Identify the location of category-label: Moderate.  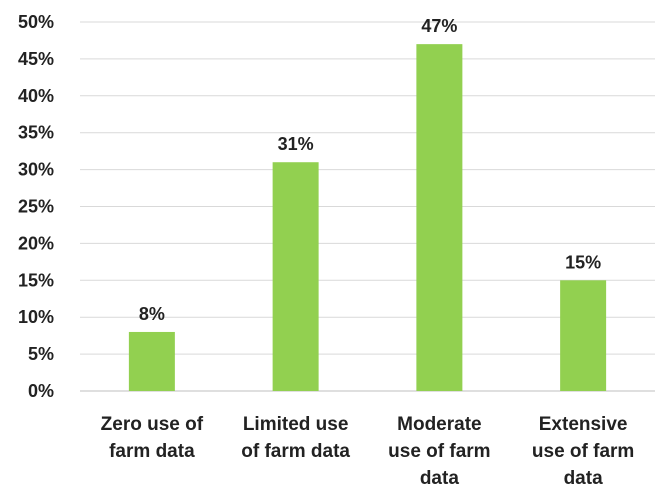
(439, 424).